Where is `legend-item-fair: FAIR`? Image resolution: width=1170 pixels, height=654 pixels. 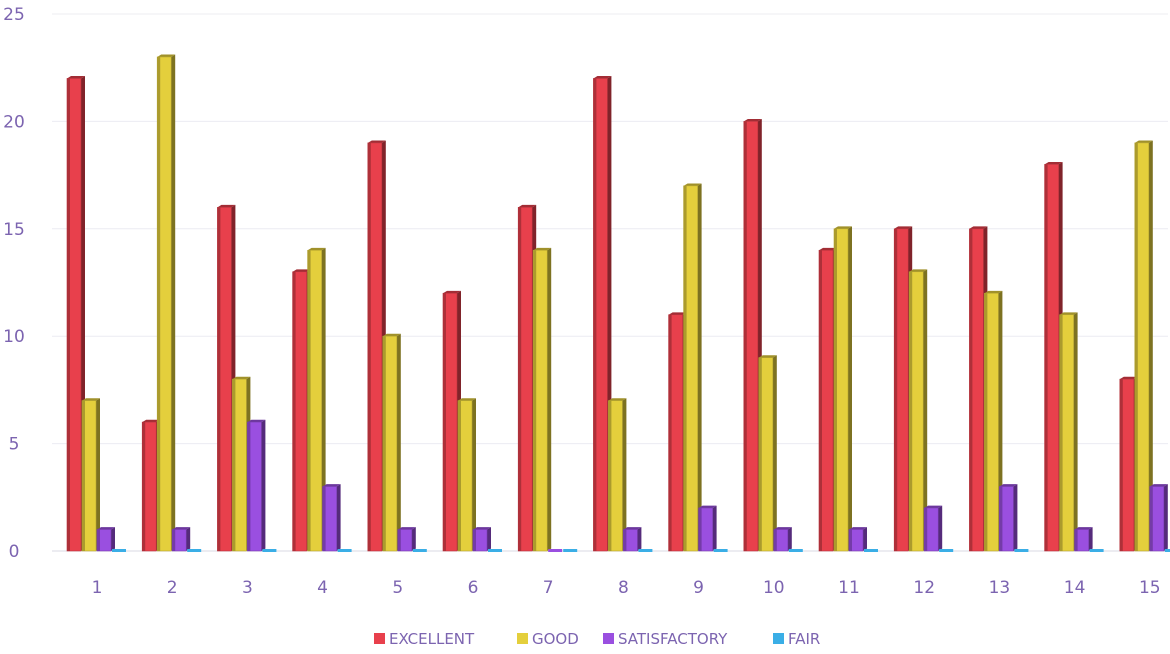 legend-item-fair: FAIR is located at coordinates (796, 639).